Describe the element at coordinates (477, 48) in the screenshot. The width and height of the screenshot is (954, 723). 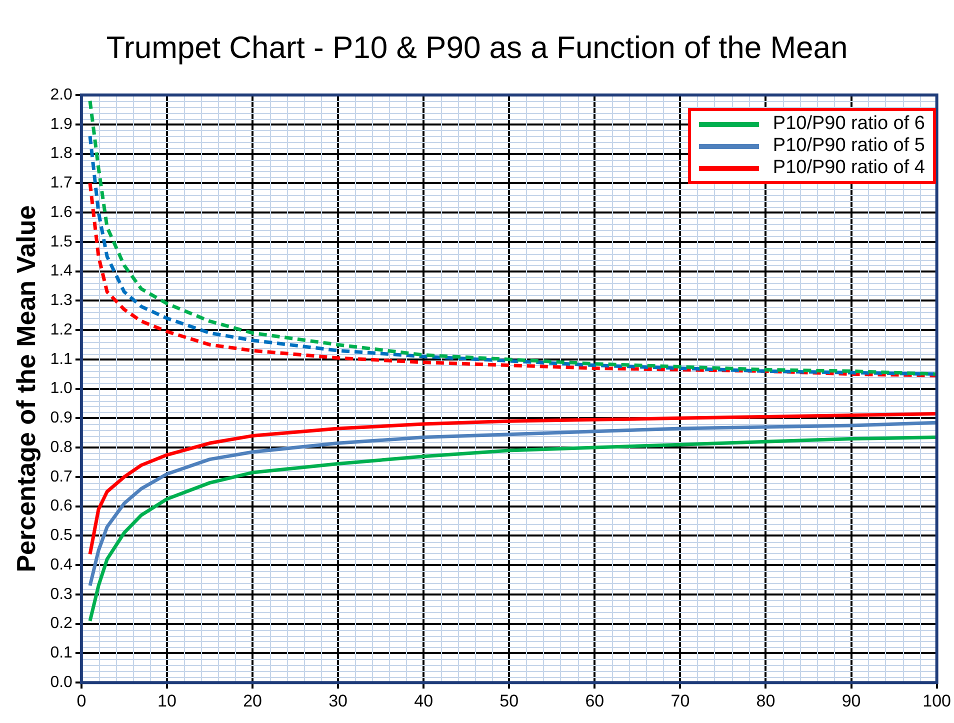
I see `chart-title: Trumpet Chart - P10 & P90 as a Function of the Mean` at that location.